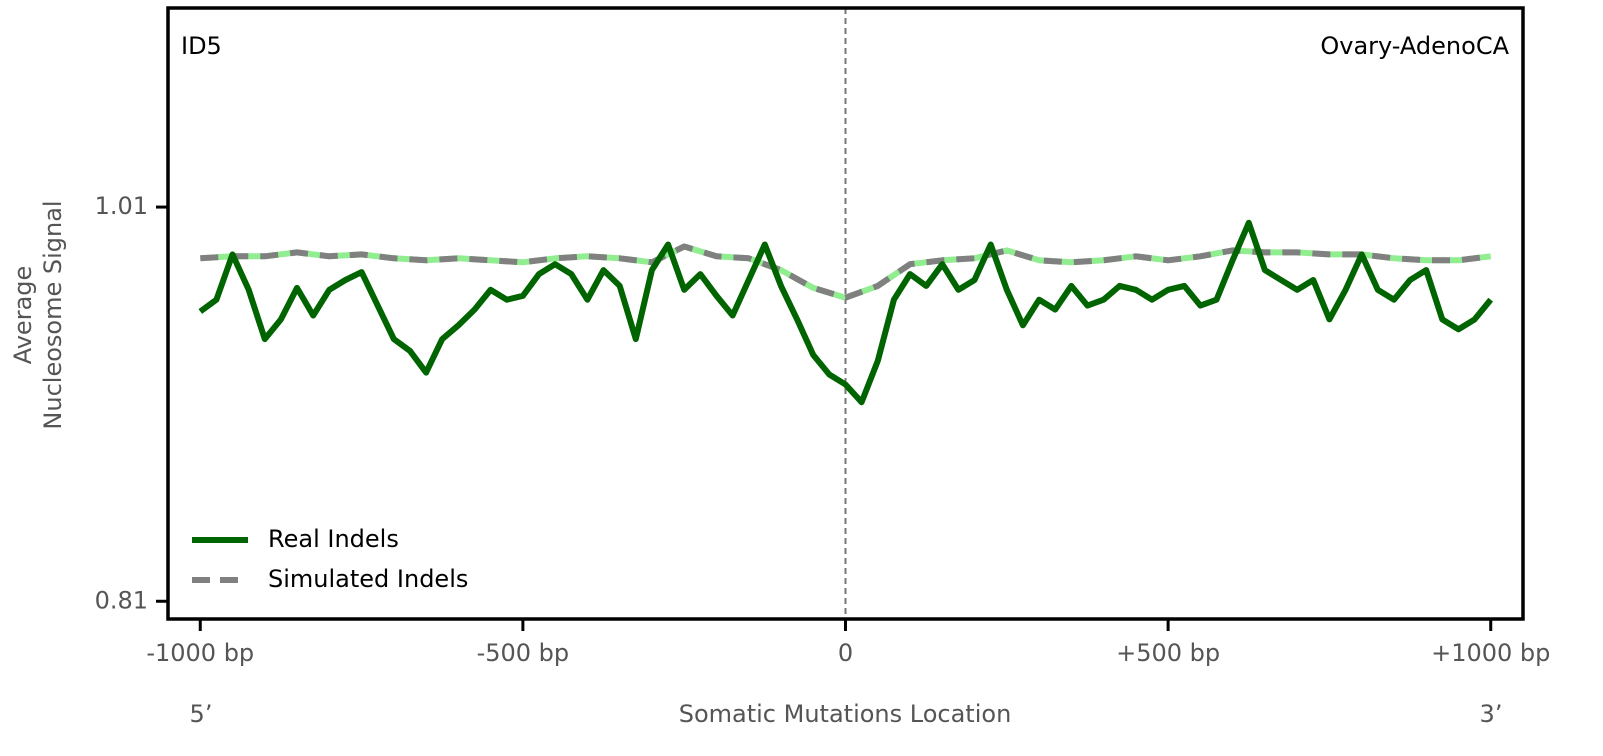 The height and width of the screenshot is (756, 1603). I want to click on y-tick-label: 0.81, so click(121, 600).